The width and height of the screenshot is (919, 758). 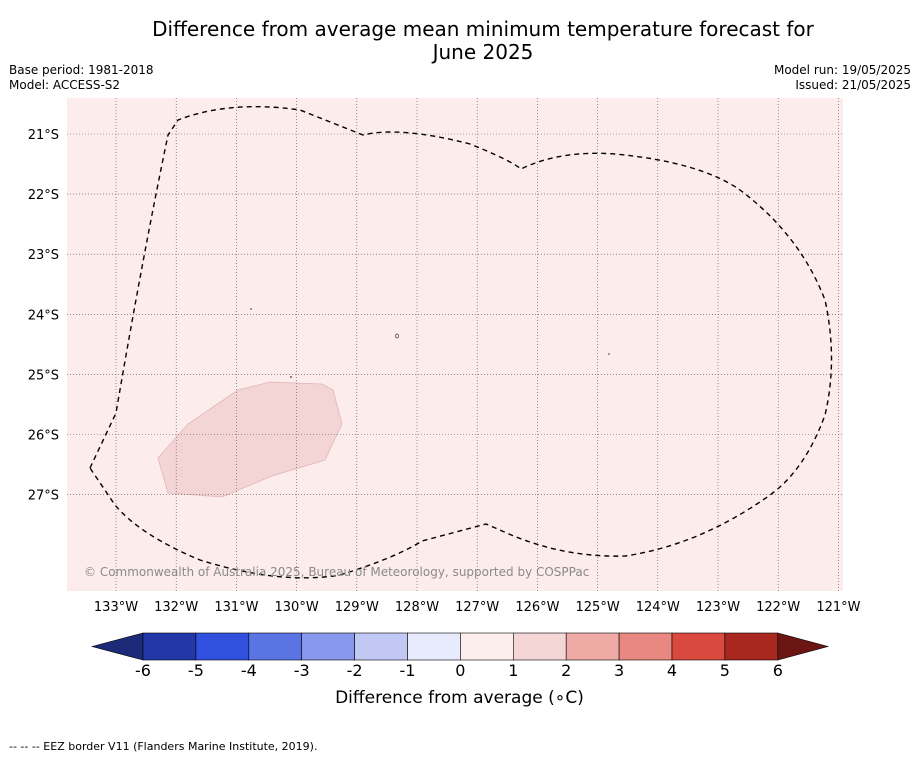 I want to click on colorbar-under-arrow, so click(x=117, y=646).